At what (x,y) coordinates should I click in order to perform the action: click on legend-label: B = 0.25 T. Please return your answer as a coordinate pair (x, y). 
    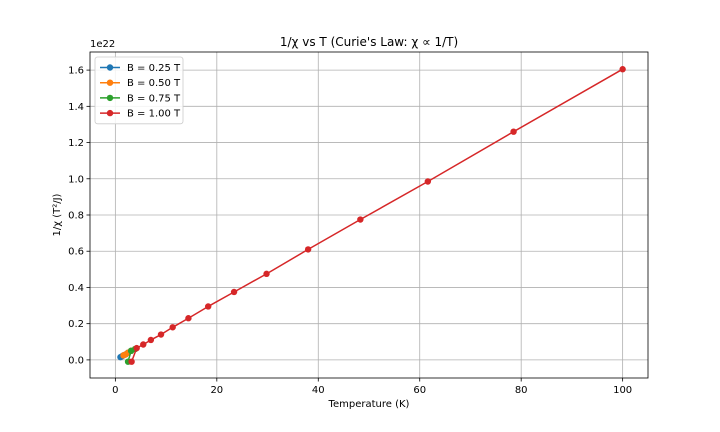
    Looking at the image, I should click on (154, 68).